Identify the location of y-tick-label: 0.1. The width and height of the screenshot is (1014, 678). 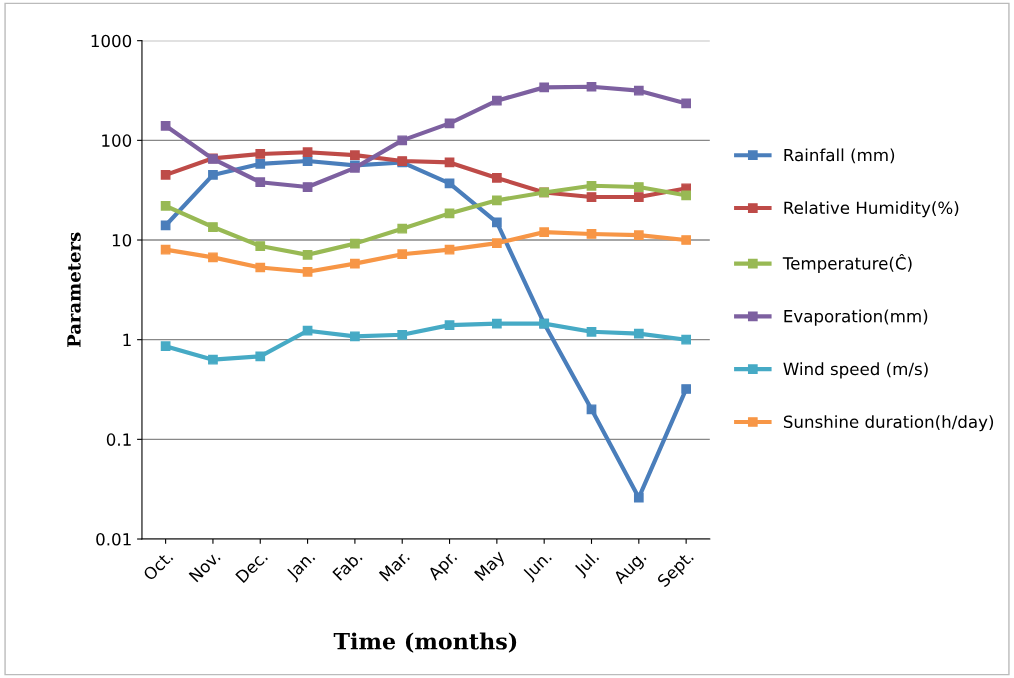
(118, 439).